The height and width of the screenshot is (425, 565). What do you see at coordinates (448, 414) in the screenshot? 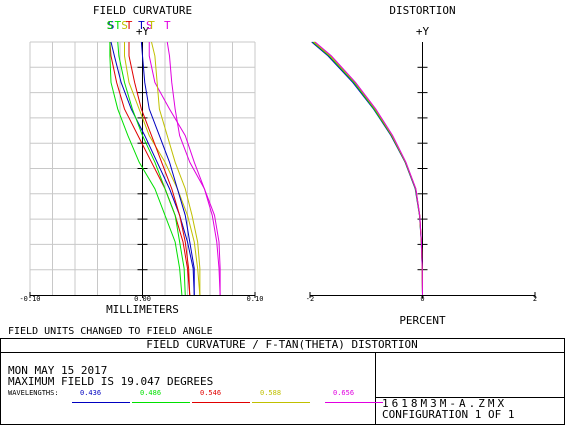
I see `configuration: CONFIGURATION 1 OF 1` at bounding box center [448, 414].